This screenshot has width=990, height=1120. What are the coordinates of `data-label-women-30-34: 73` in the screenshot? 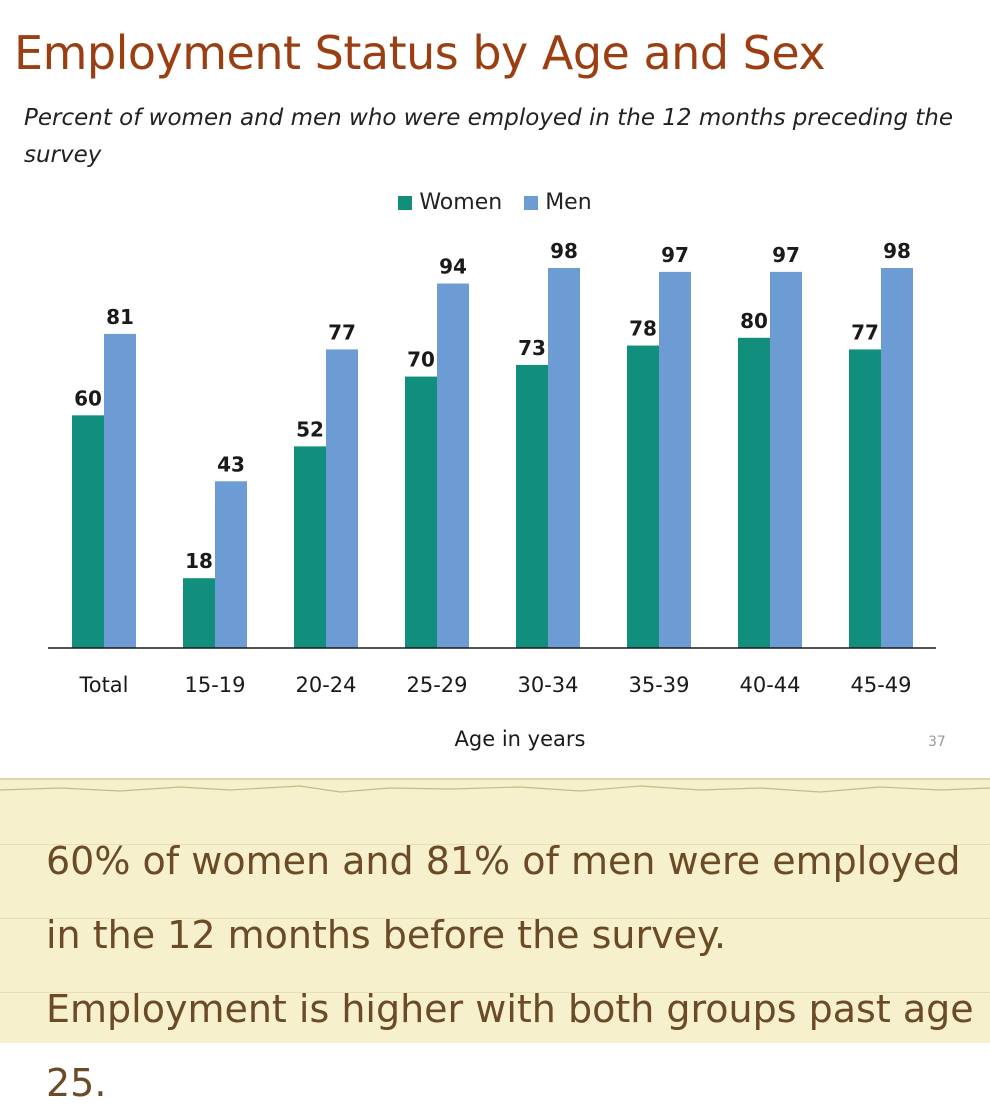 It's located at (532, 348).